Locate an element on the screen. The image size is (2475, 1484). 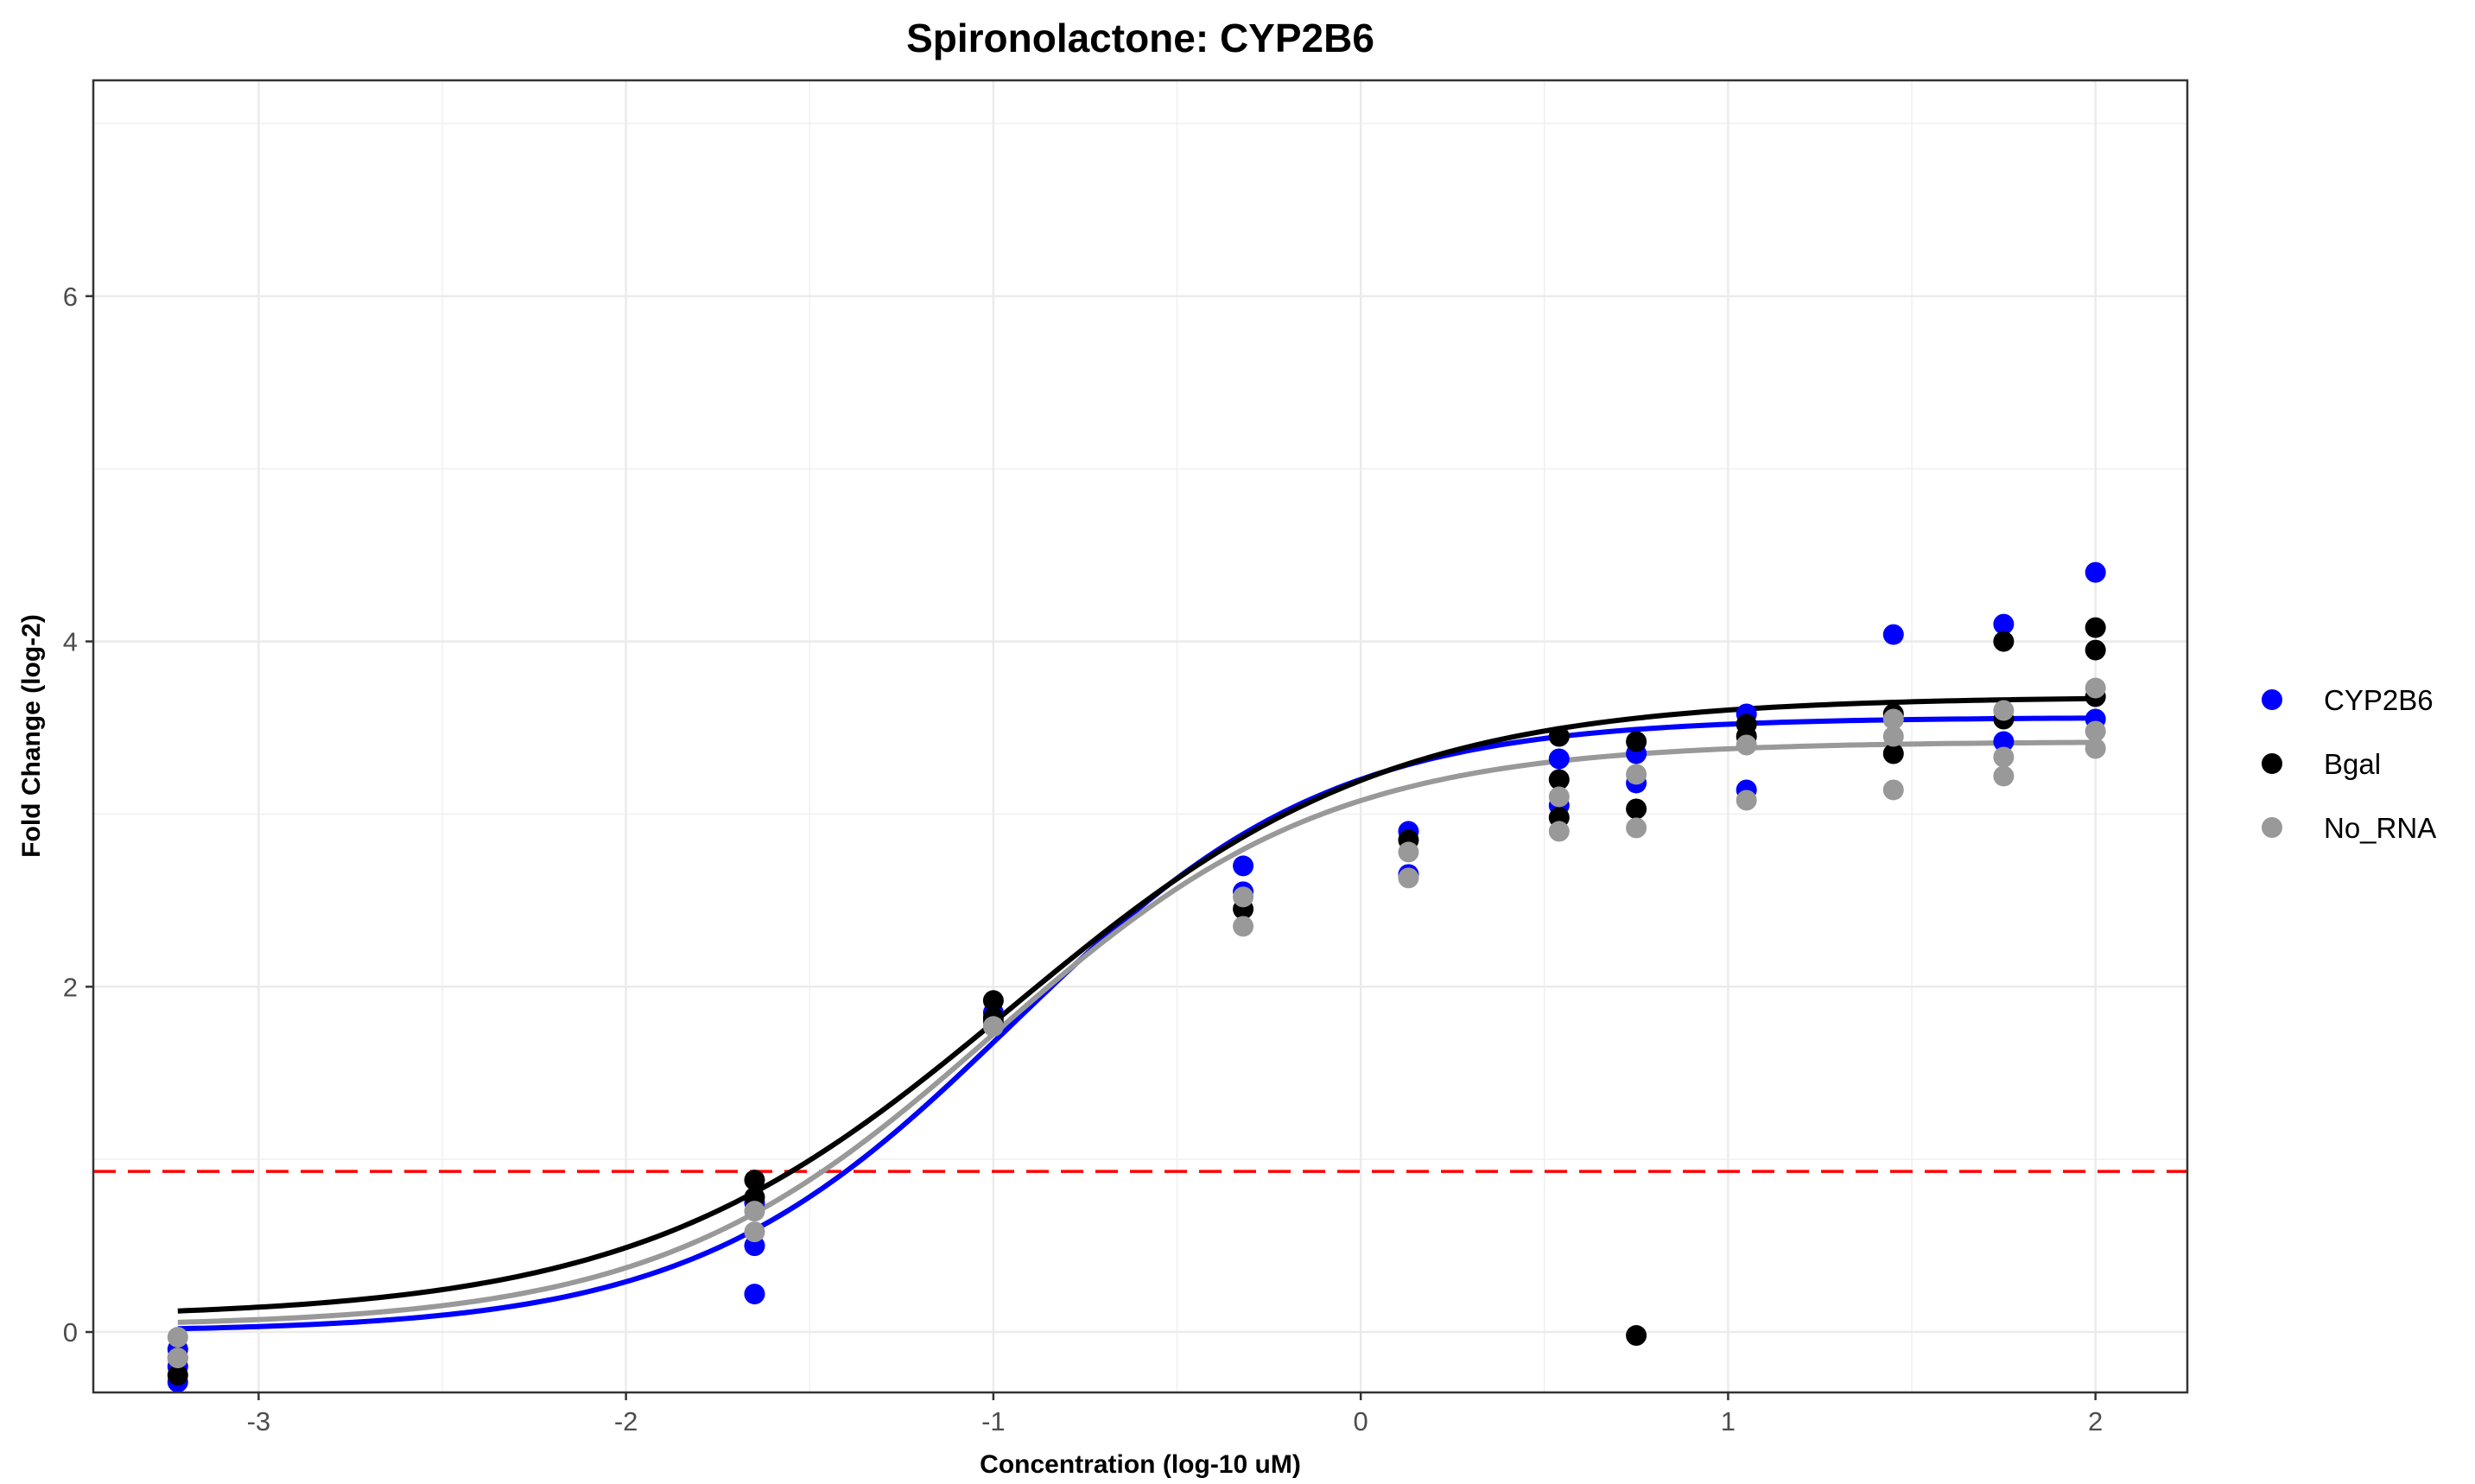
y-tick-label: 0 is located at coordinates (70, 1332).